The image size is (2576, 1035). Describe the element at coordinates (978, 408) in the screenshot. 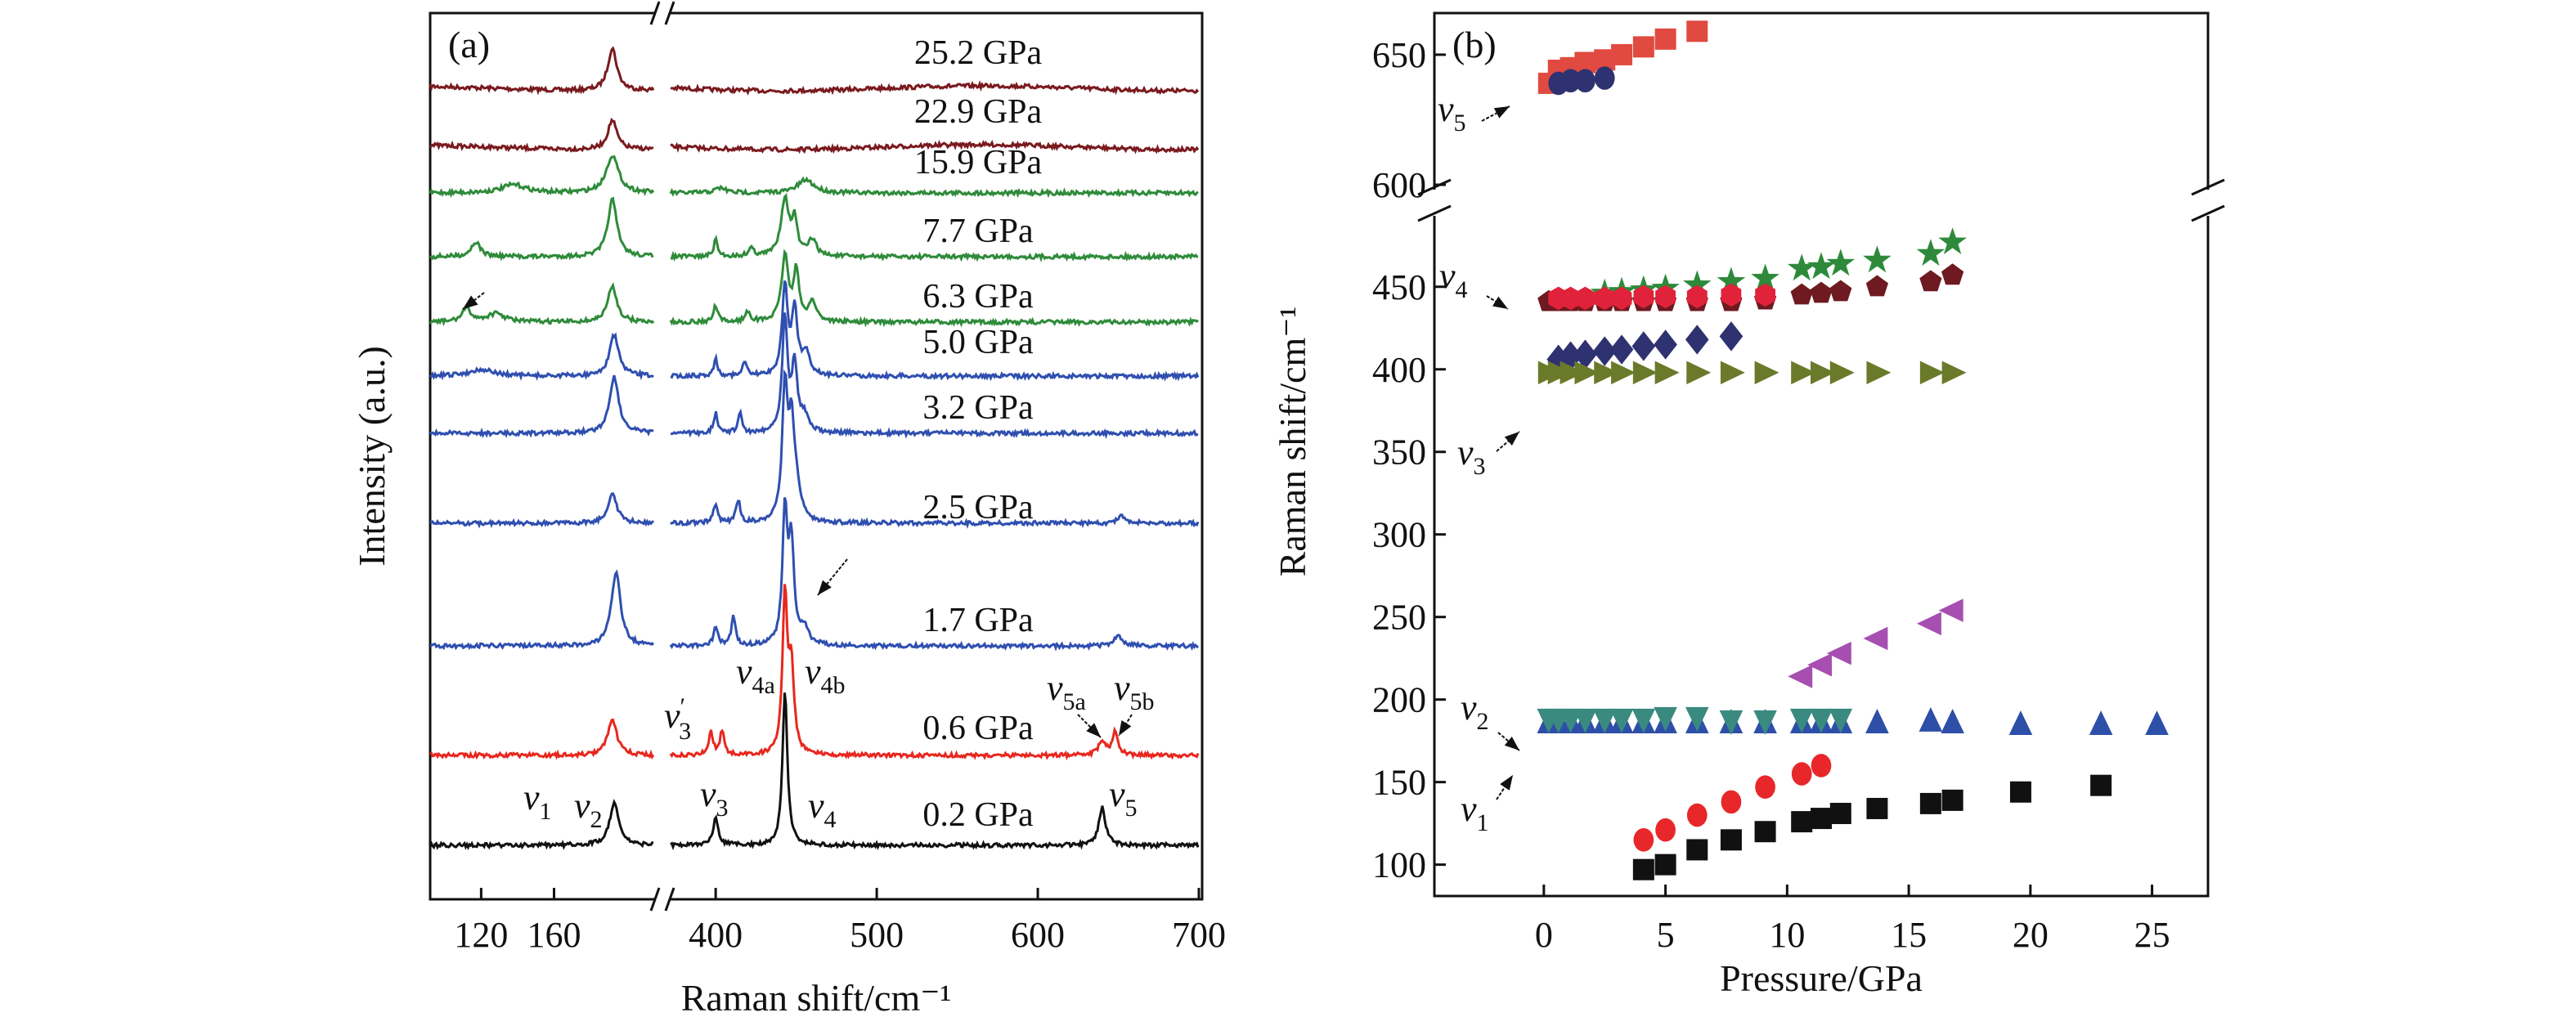

I see `spectrum-pressure-label: 3.2 GPa` at that location.